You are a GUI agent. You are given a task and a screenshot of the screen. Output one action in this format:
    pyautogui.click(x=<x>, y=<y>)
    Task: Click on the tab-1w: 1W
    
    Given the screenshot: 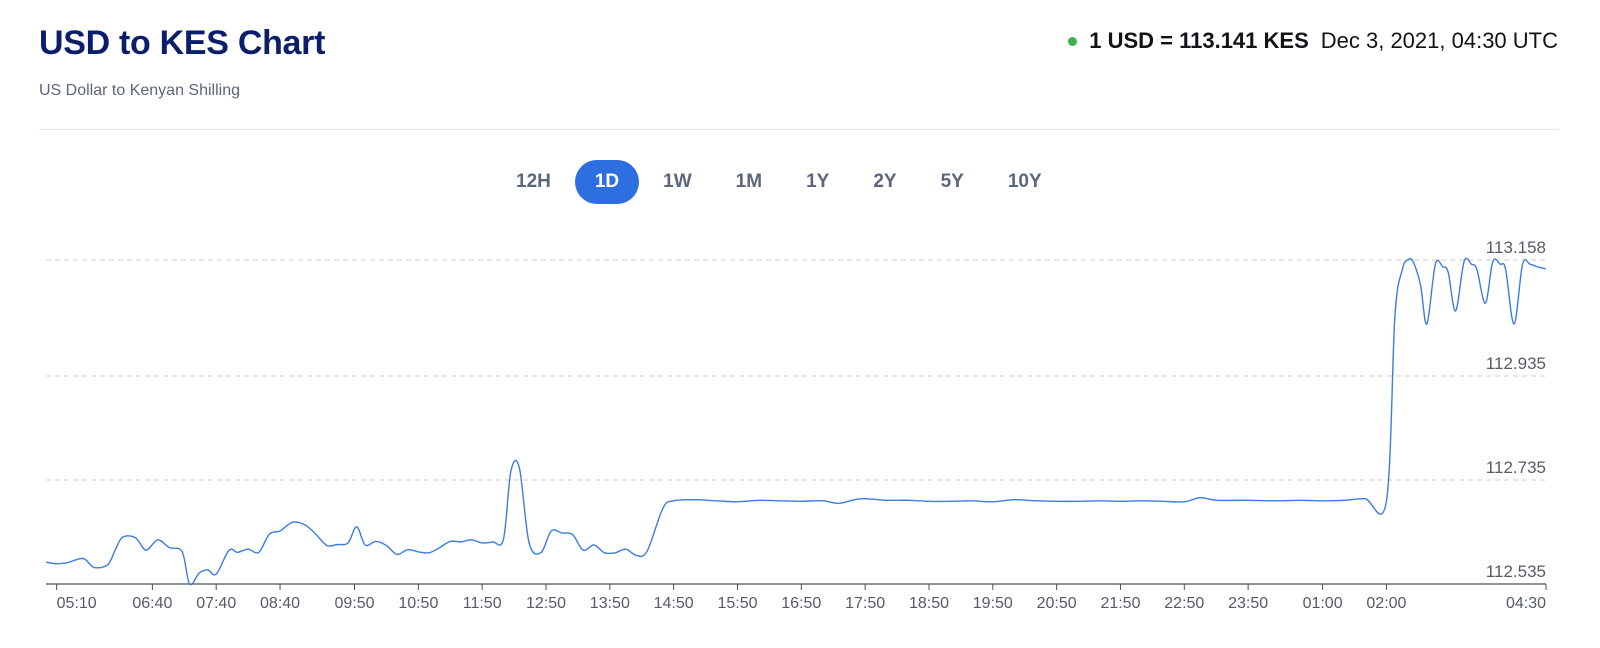 What is the action you would take?
    pyautogui.click(x=677, y=181)
    